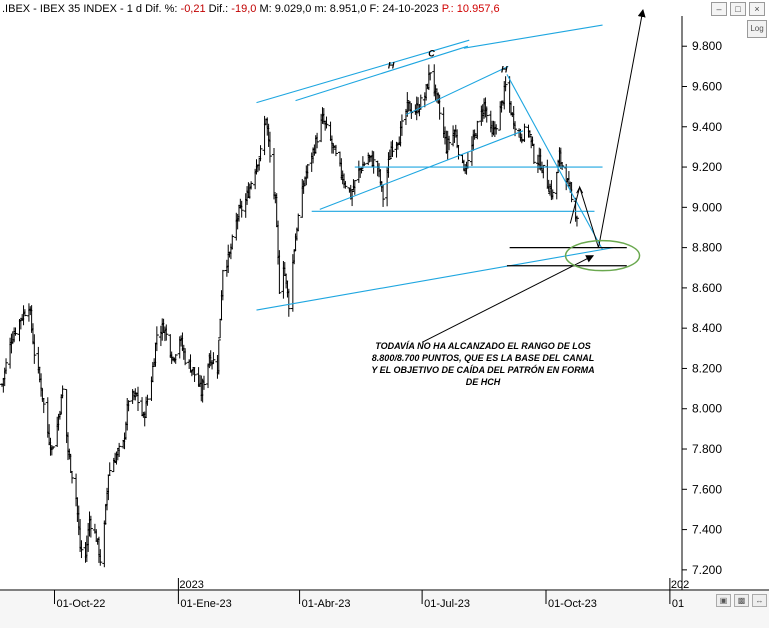 This screenshot has height=628, width=769. What do you see at coordinates (191, 585) in the screenshot?
I see `year-label: 2023` at bounding box center [191, 585].